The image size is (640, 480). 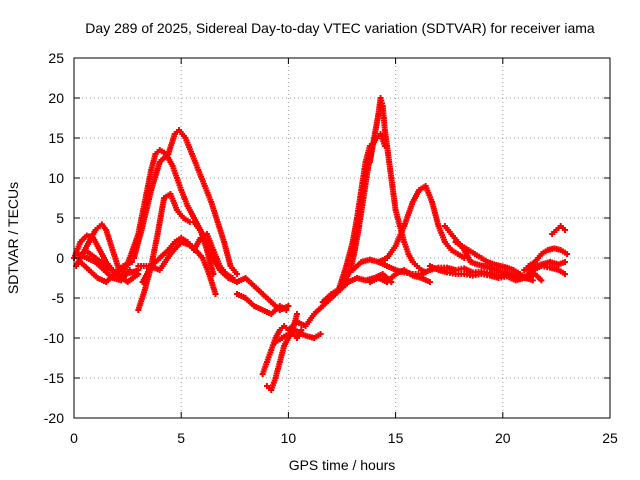 I want to click on x-tick-label: 15, so click(x=396, y=438).